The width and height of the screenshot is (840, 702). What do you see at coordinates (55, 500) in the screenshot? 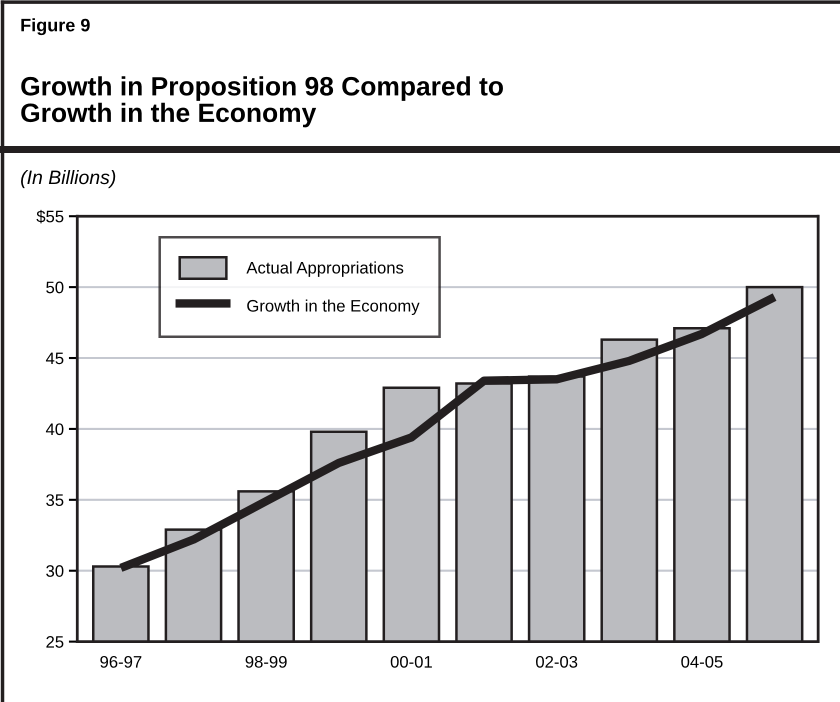
I see `y-tick-label: 35` at bounding box center [55, 500].